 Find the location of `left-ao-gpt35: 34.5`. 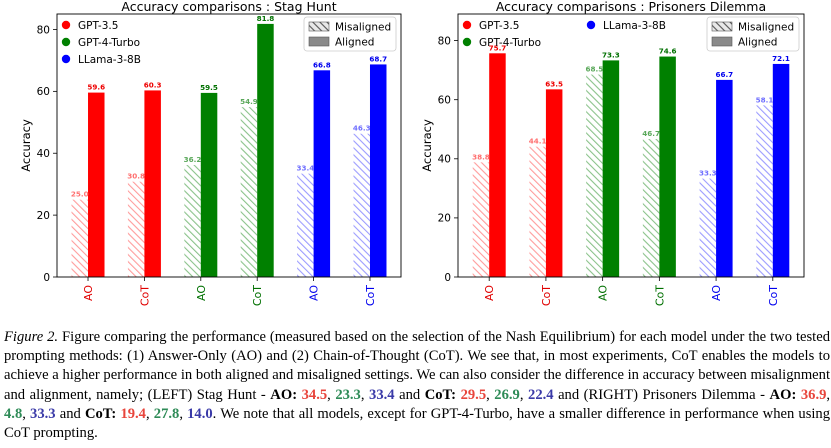

left-ao-gpt35: 34.5 is located at coordinates (314, 394).